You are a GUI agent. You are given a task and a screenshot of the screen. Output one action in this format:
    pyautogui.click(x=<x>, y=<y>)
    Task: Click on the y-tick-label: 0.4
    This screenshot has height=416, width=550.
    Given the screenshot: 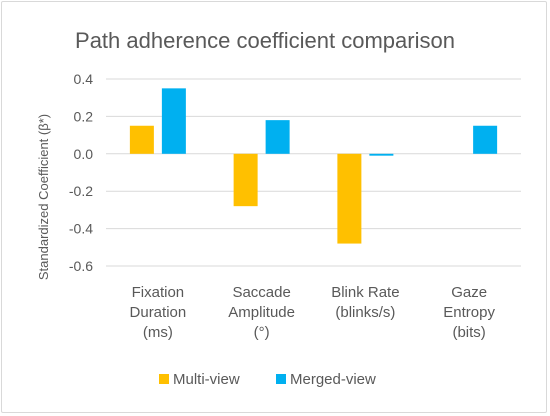 What is the action you would take?
    pyautogui.click(x=84, y=79)
    